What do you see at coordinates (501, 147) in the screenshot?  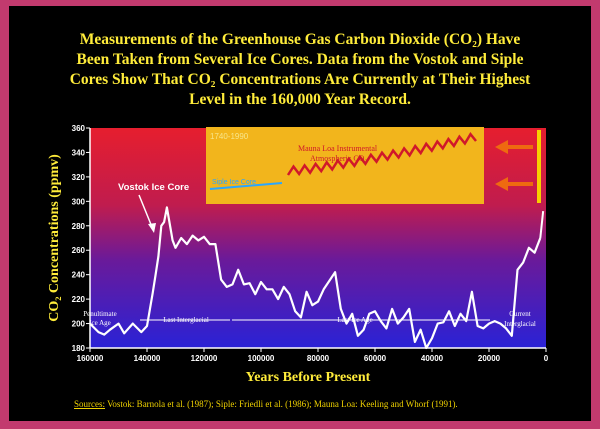 I see `arrow-upper-head` at bounding box center [501, 147].